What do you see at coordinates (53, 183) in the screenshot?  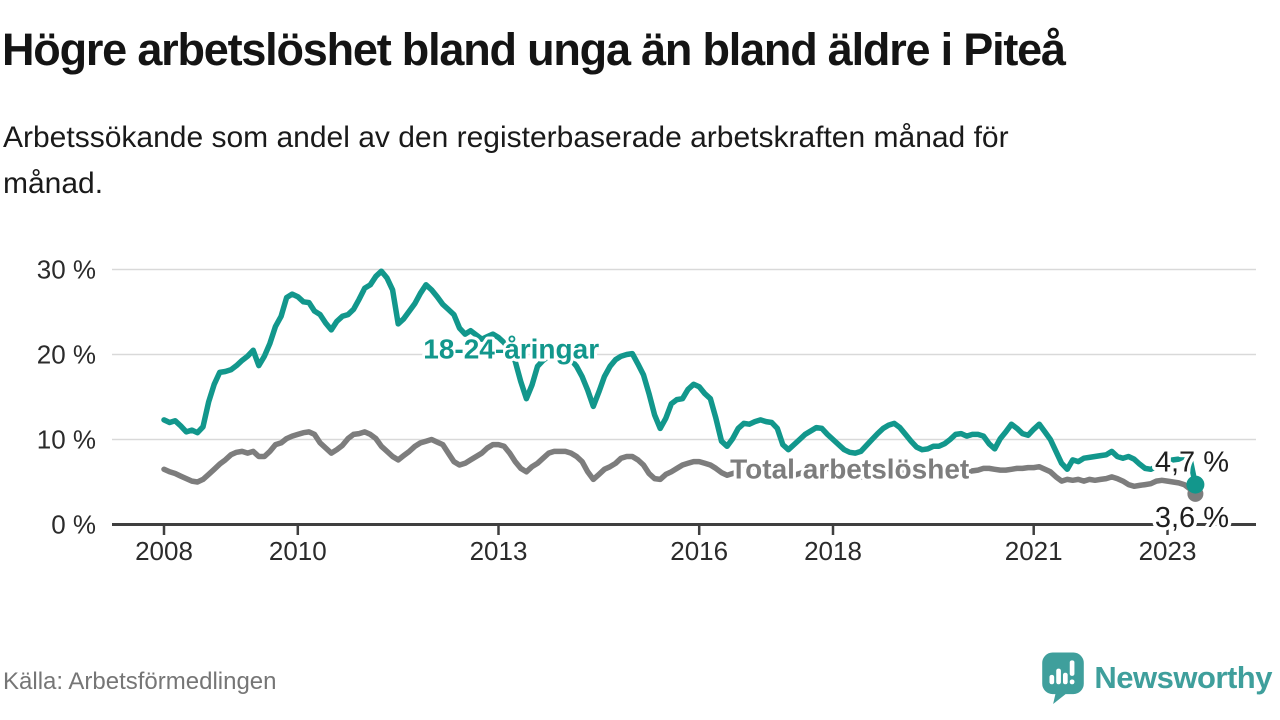 I see `subtitle-line-2: månad.` at bounding box center [53, 183].